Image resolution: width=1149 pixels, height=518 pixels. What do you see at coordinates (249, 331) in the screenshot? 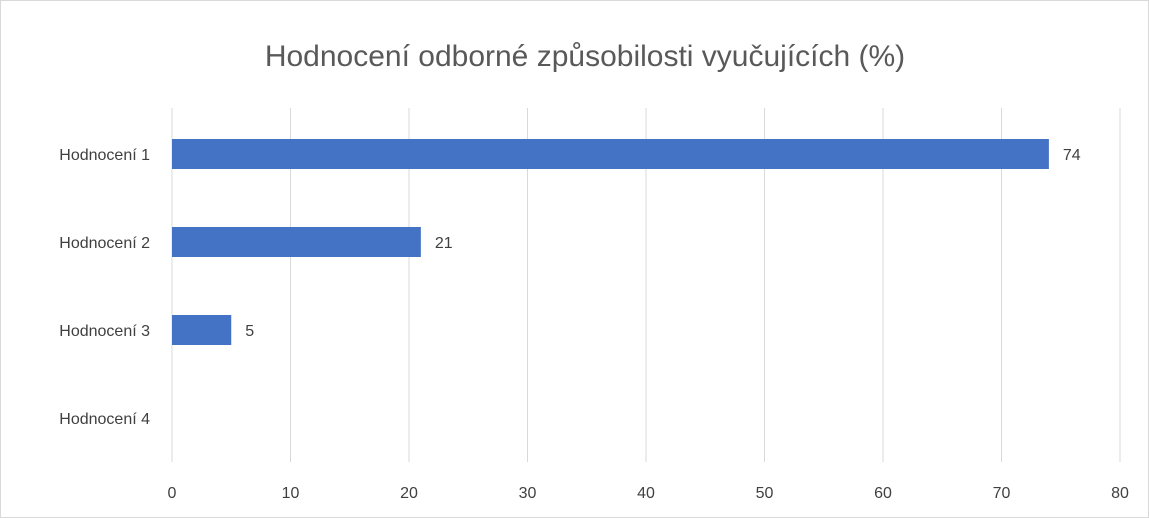
I see `value-label: 5` at bounding box center [249, 331].